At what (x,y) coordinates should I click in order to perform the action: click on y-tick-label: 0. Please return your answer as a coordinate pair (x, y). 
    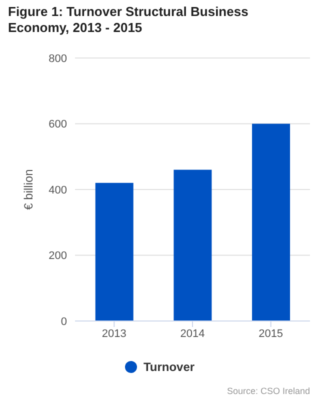
    Looking at the image, I should click on (63, 322).